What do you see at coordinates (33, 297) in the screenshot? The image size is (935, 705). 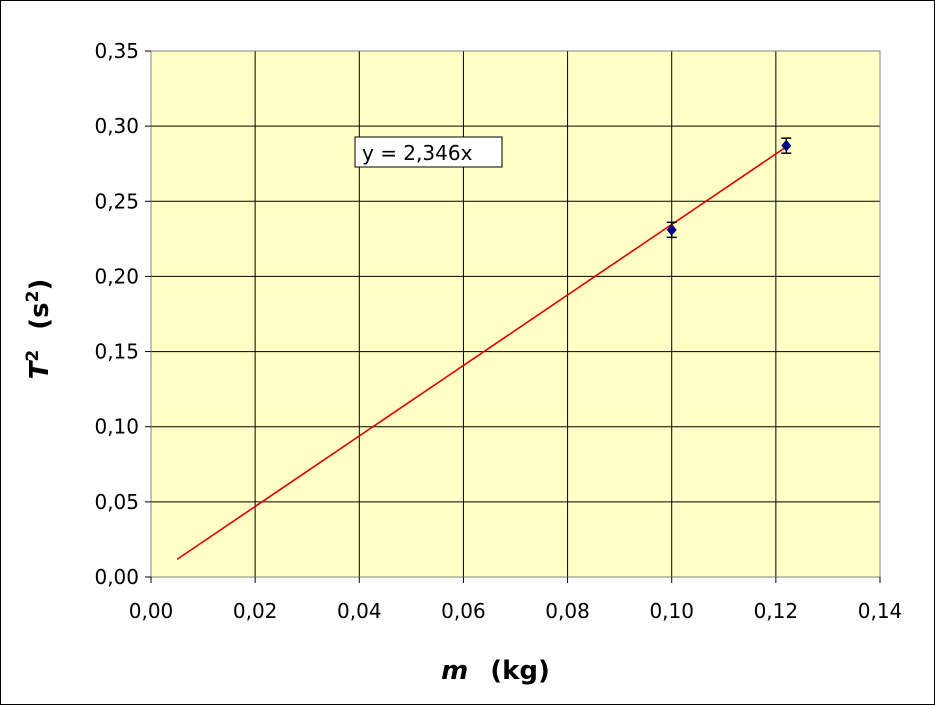 I see `y-axis-unit-sup: 2` at bounding box center [33, 297].